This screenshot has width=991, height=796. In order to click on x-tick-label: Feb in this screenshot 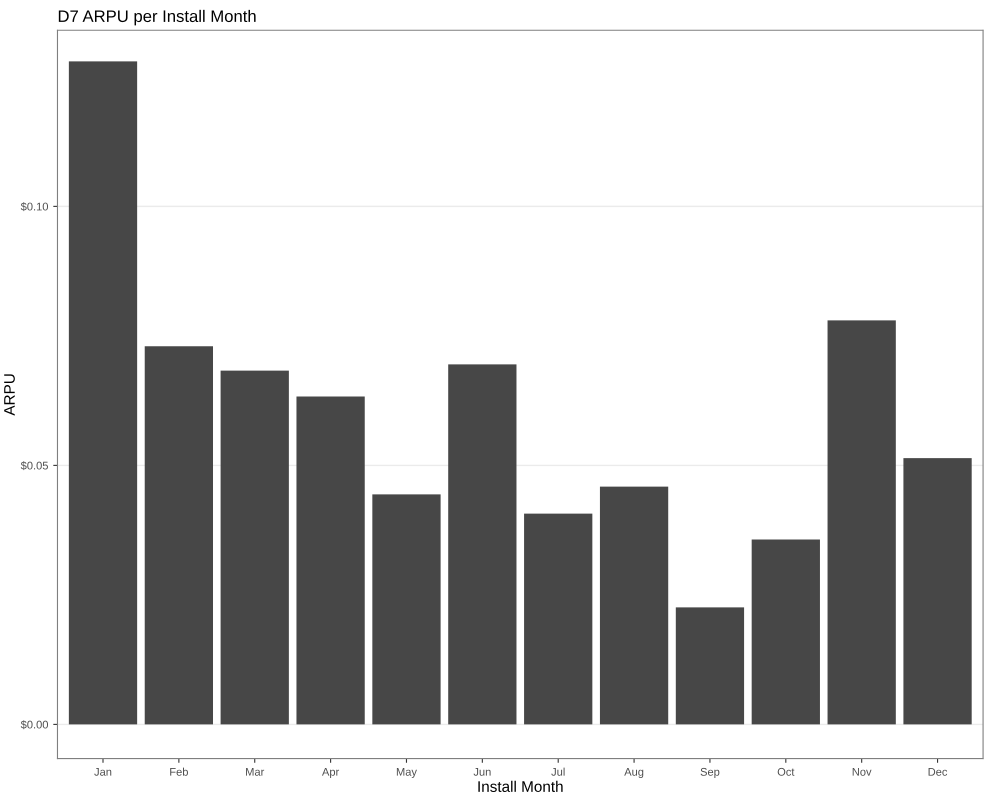, I will do `click(179, 772)`.